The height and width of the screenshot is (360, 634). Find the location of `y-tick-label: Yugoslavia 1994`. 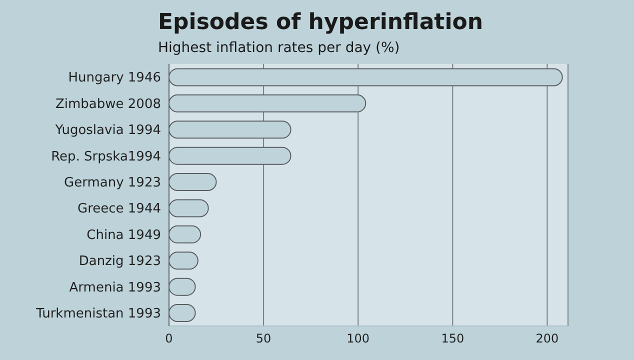

y-tick-label: Yugoslavia 1994 is located at coordinates (107, 130).